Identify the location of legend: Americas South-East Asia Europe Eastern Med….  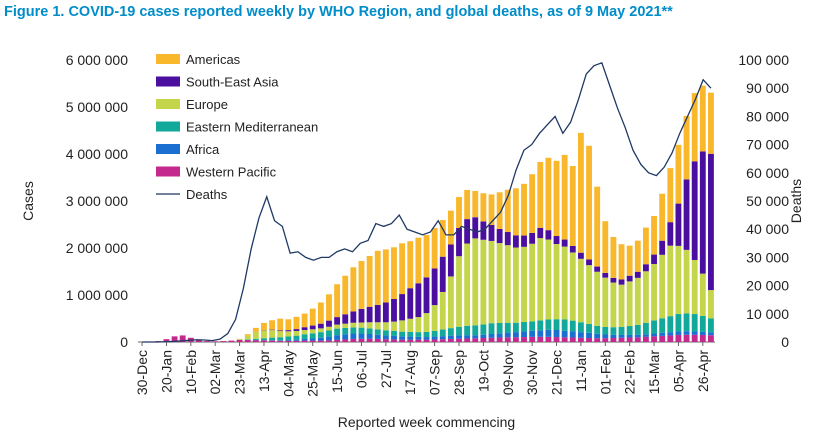
(237, 127).